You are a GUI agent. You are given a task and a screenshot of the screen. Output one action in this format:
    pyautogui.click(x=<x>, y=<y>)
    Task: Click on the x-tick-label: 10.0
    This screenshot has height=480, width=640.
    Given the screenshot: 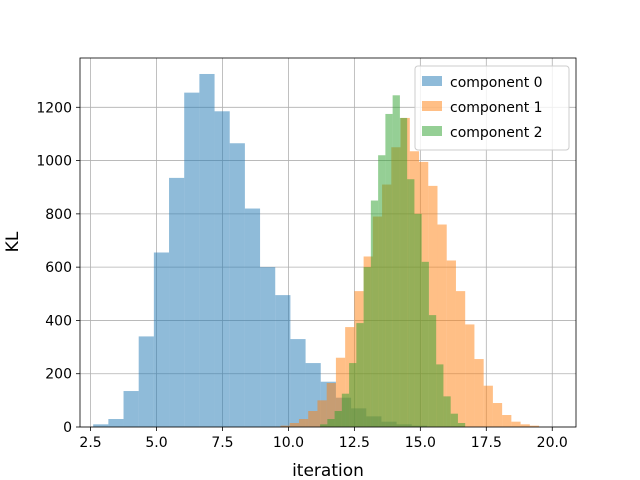 What is the action you would take?
    pyautogui.click(x=288, y=443)
    